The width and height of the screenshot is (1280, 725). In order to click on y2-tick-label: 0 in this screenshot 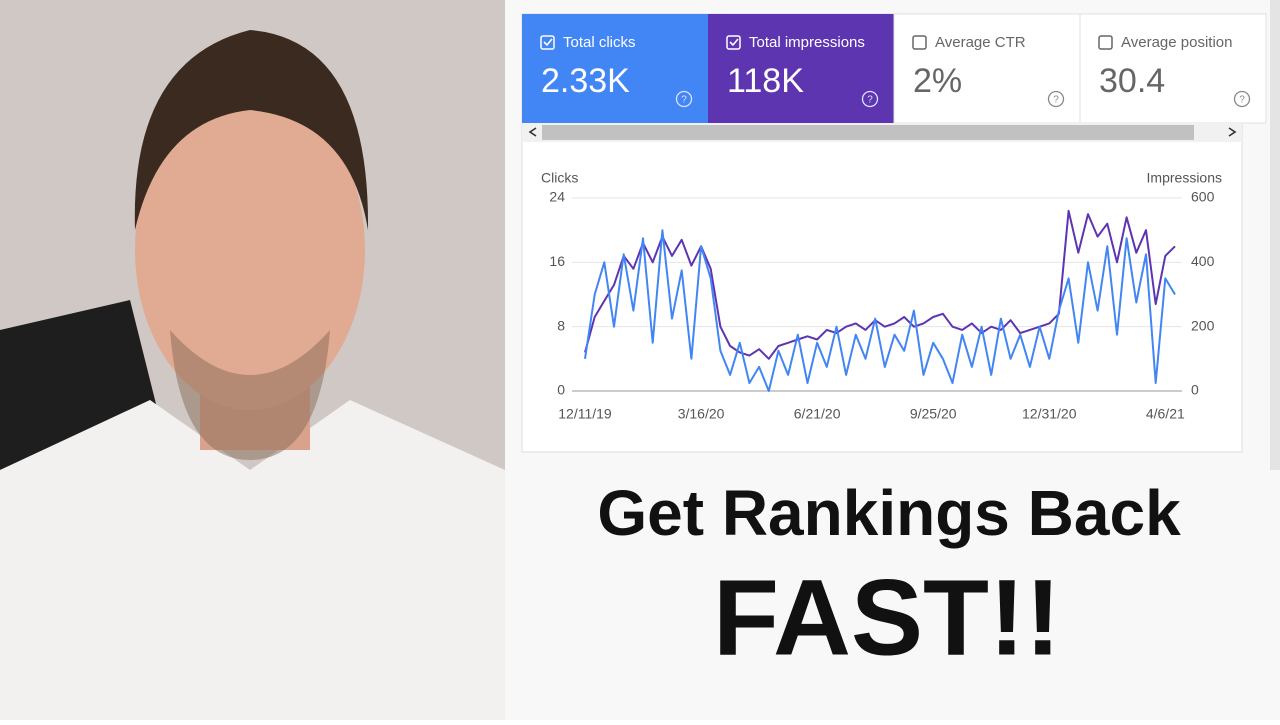, I will do `click(1195, 390)`.